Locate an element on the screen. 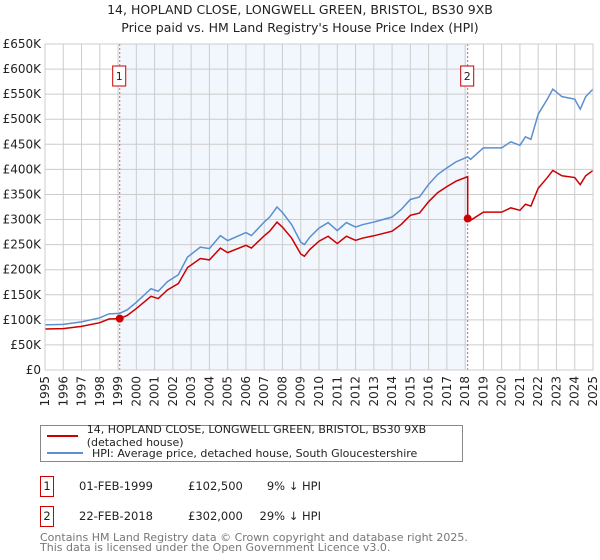 The image size is (600, 560). x-tick-label: 2017 is located at coordinates (447, 391).